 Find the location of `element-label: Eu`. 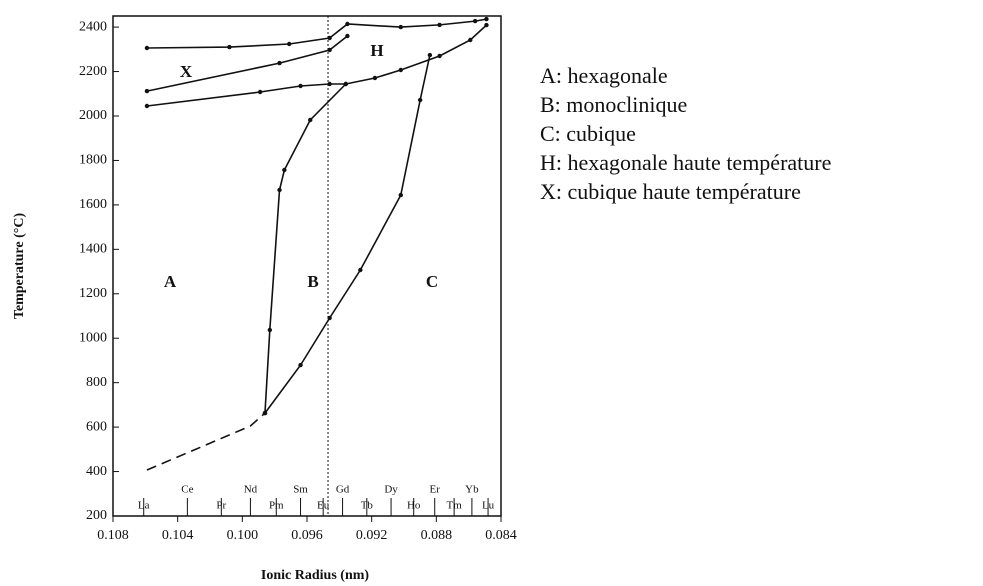

element-label: Eu is located at coordinates (323, 506).